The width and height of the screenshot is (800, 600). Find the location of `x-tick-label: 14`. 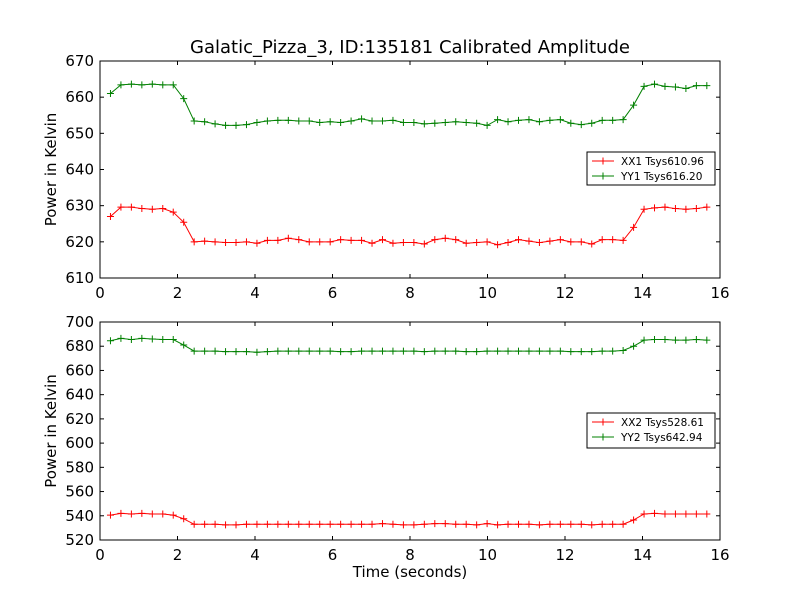

x-tick-label: 14 is located at coordinates (642, 555).